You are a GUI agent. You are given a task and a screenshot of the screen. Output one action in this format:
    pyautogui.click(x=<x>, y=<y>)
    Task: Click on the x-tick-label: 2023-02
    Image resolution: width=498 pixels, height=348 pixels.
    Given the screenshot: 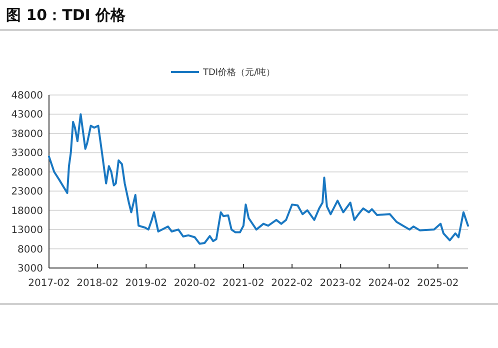 What is the action you would take?
    pyautogui.click(x=341, y=283)
    